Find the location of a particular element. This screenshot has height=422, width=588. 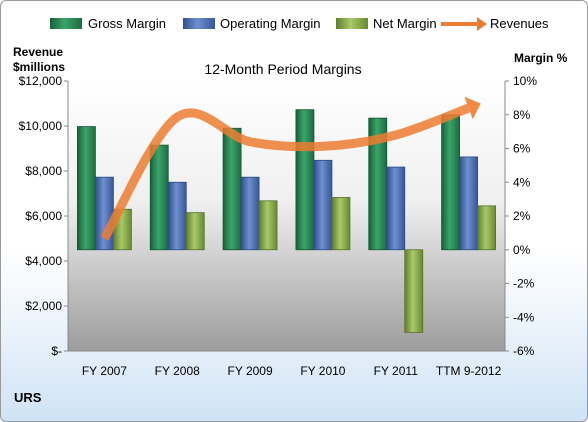

left-axis-title-line2: $millions is located at coordinates (39, 67).